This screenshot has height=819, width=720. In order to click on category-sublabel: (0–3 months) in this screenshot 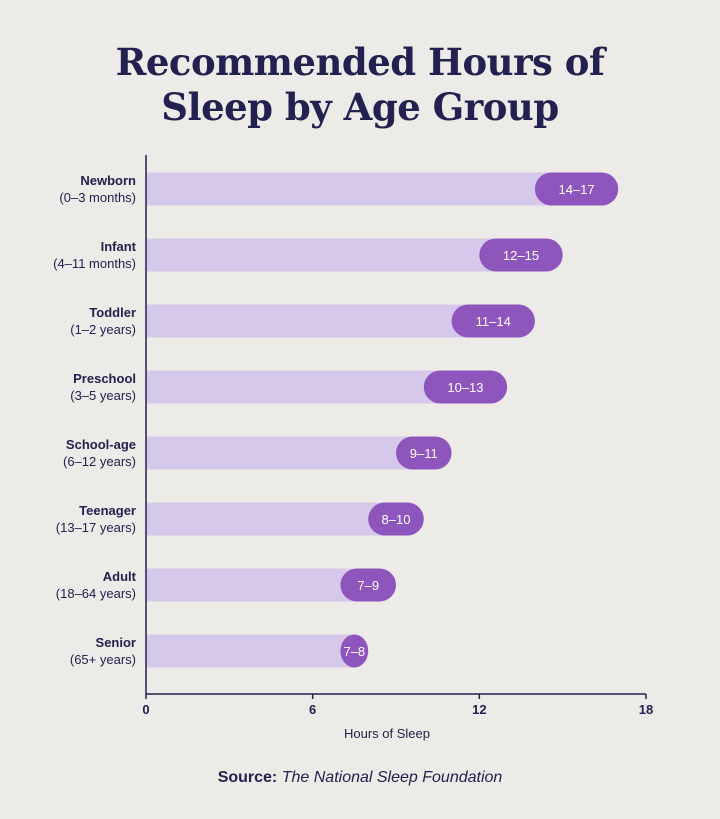, I will do `click(97, 197)`.